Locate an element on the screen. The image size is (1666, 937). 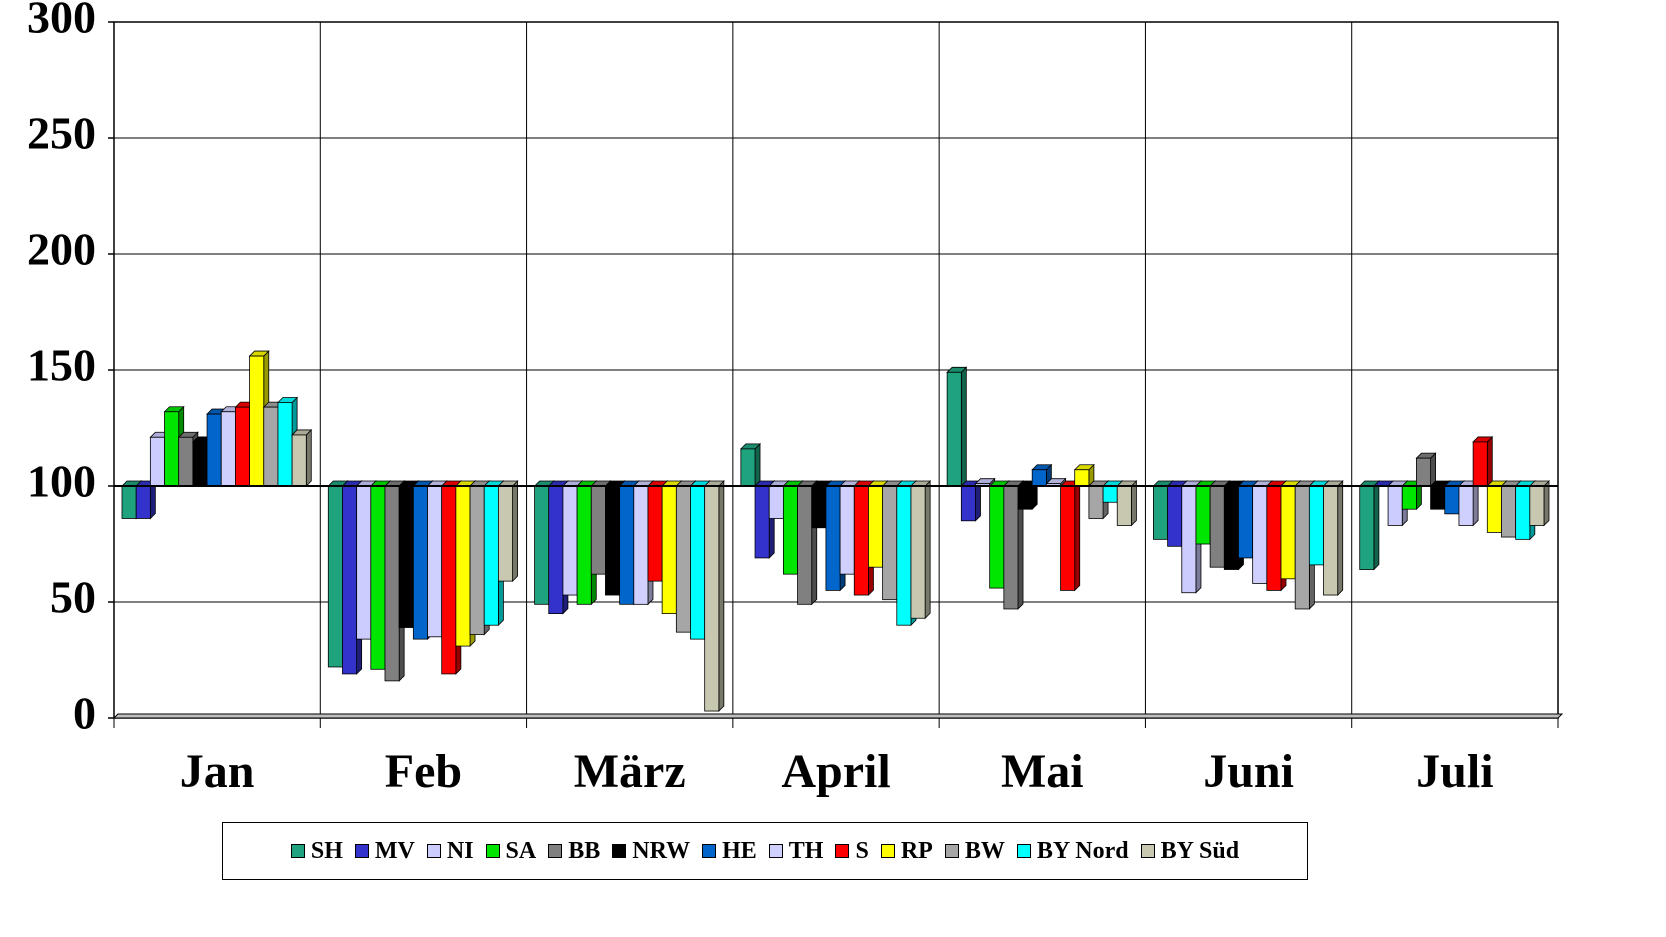
legend-label: HE is located at coordinates (739, 850).